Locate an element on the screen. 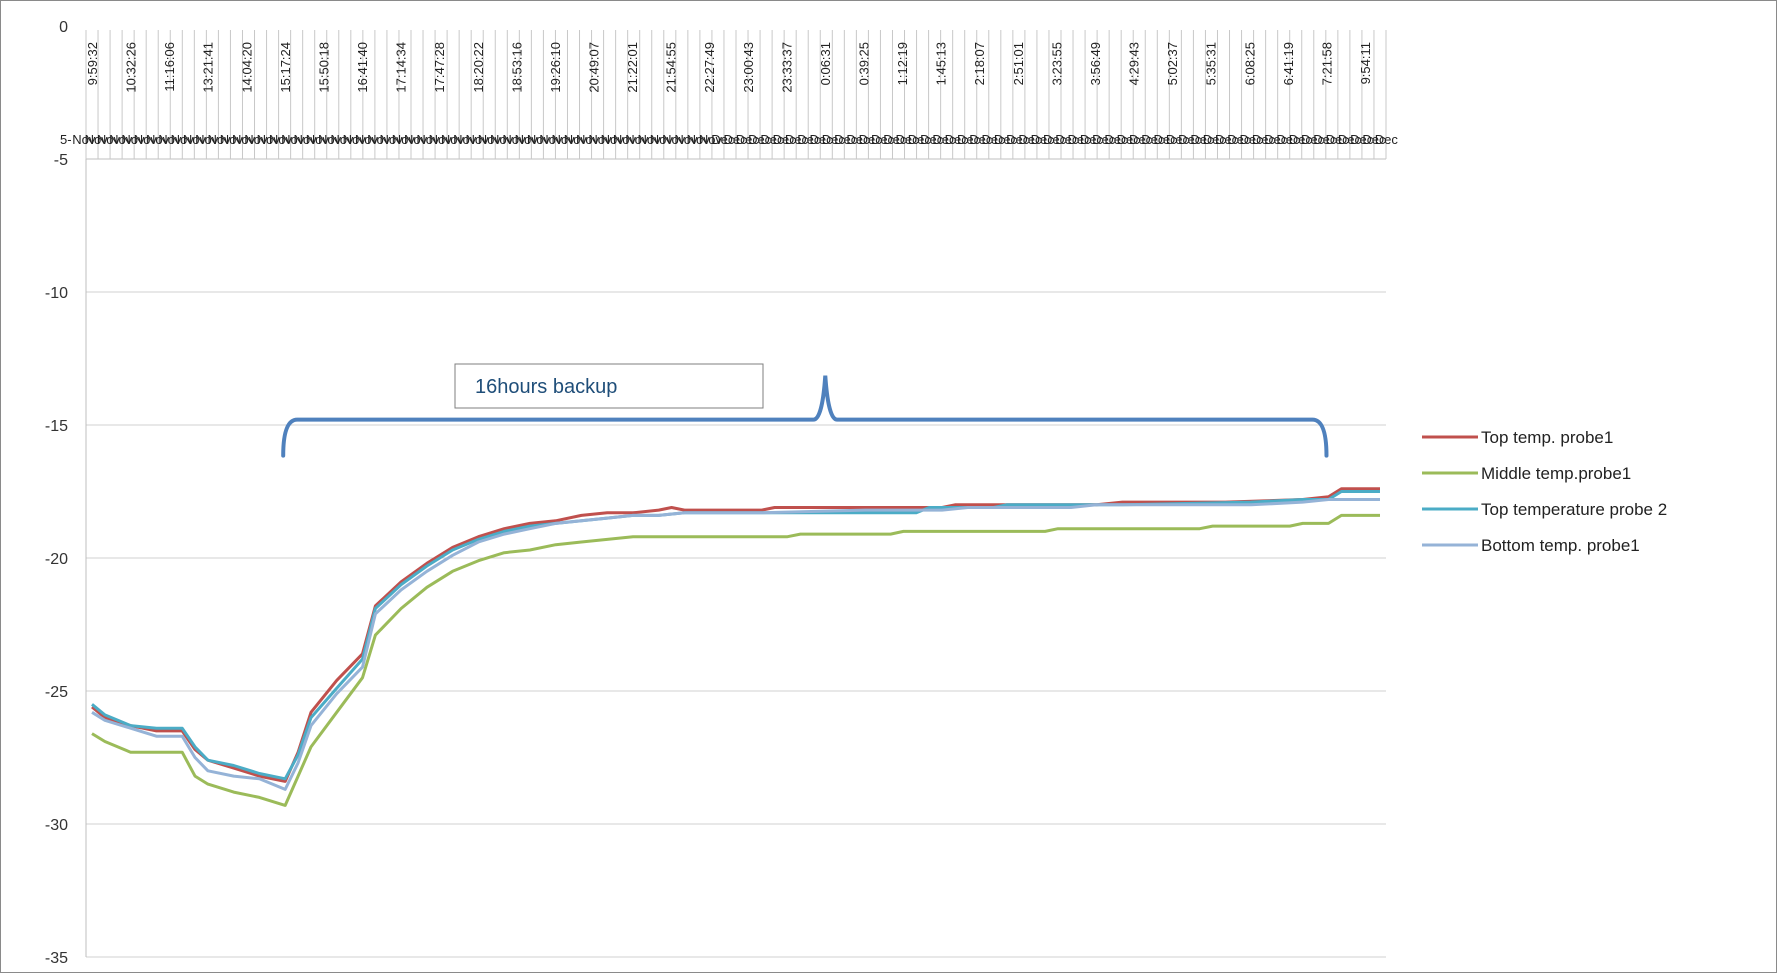  x-time-label: 11:16:06 is located at coordinates (169, 67).